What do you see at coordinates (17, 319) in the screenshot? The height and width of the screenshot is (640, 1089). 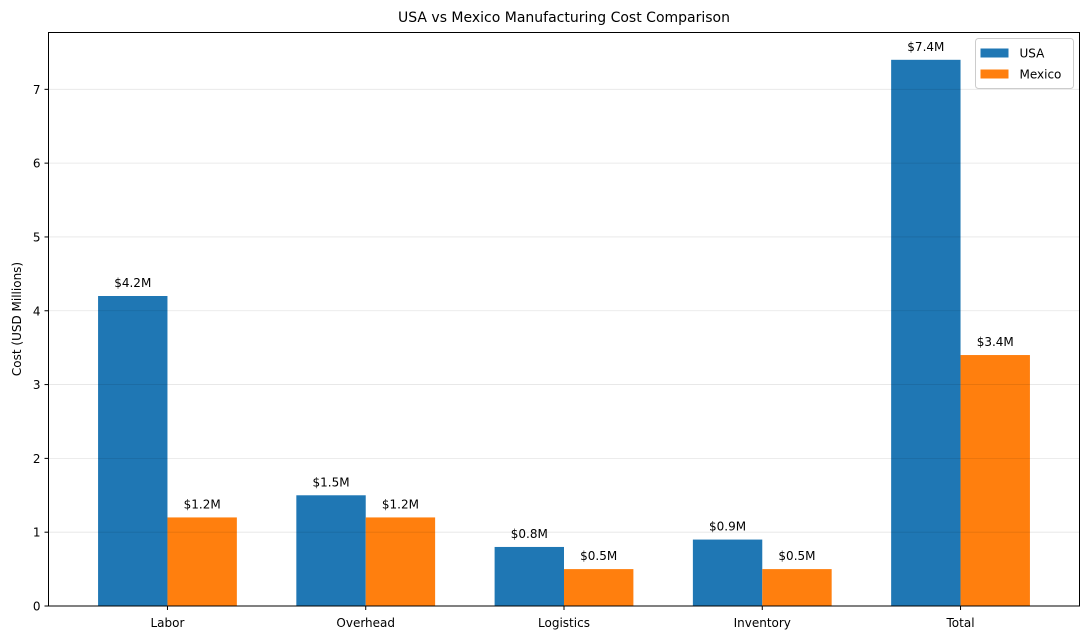 I see `y-axis-label: Cost (USD Millions)` at bounding box center [17, 319].